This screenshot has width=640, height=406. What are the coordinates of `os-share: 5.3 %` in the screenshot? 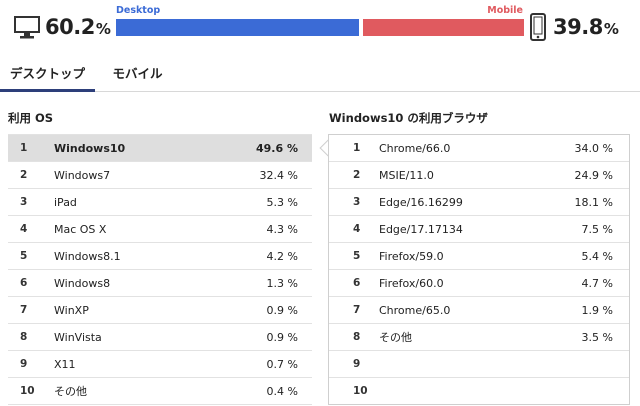 It's located at (282, 202).